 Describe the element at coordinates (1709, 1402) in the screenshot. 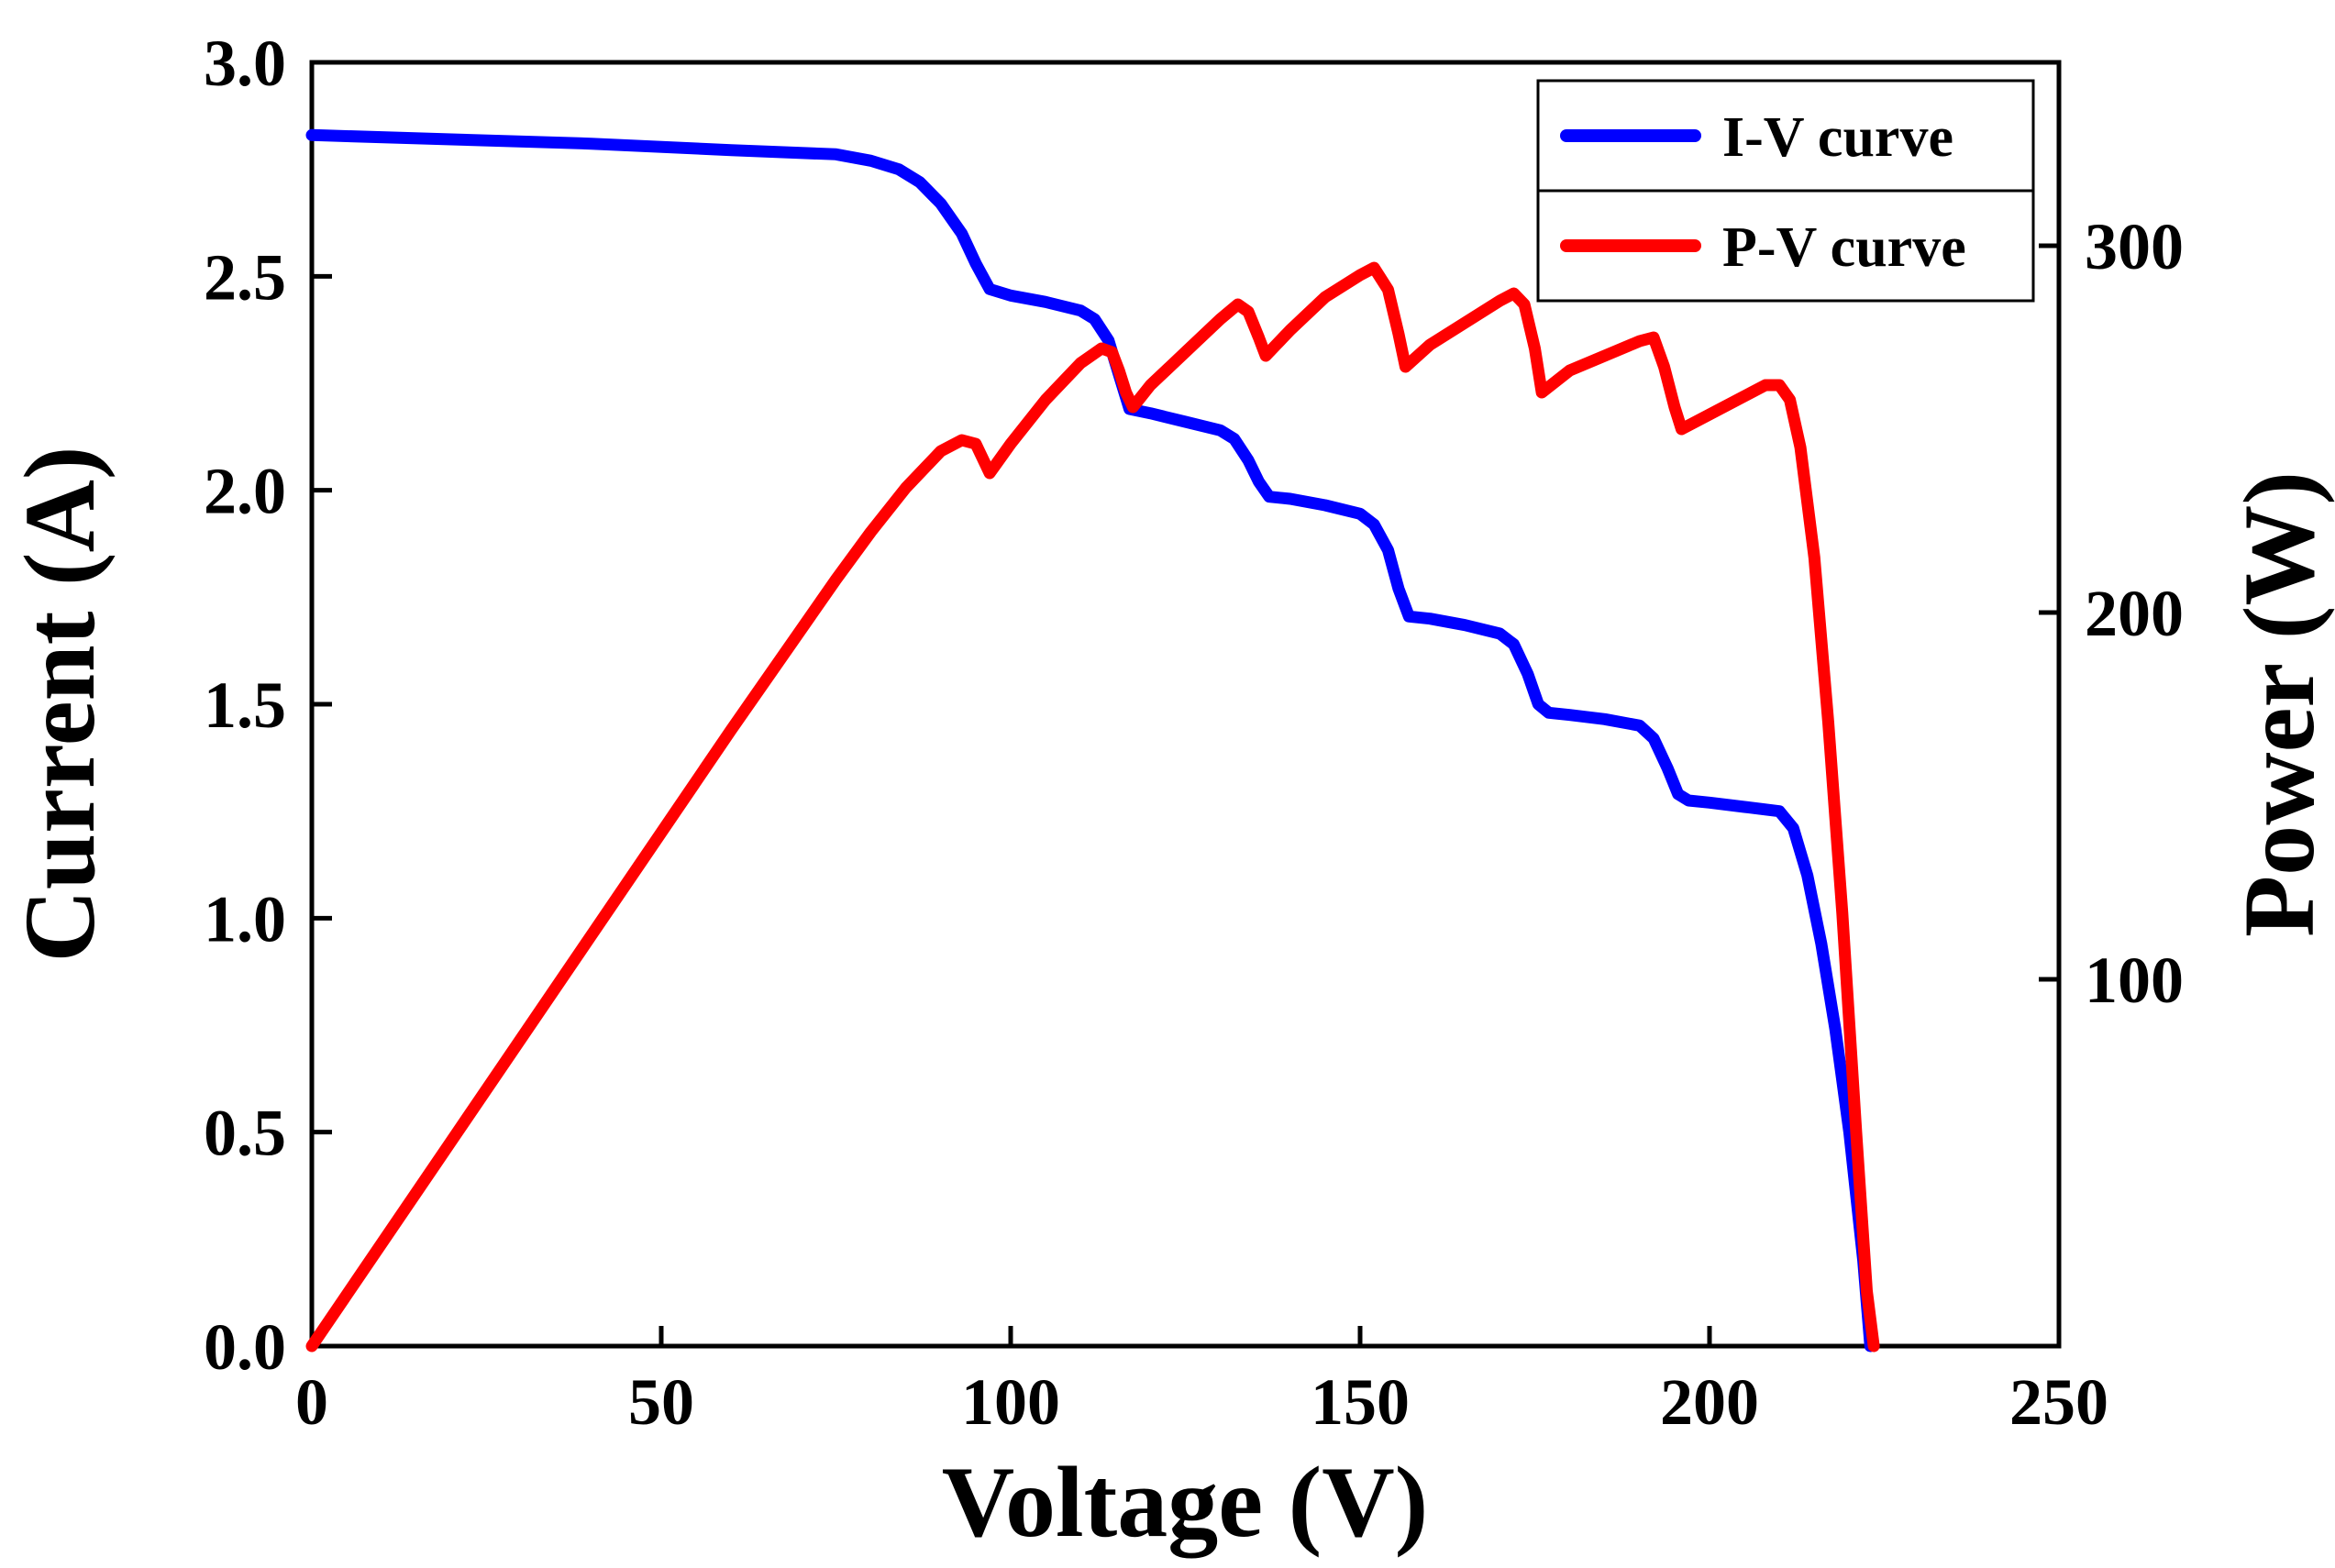

I see `x-tick-label: 200` at that location.